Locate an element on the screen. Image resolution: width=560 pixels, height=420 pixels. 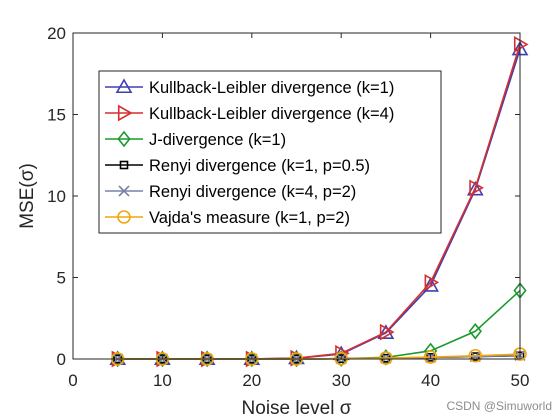
legend-entry: Renyi divergence (k=1, p=0.5) is located at coordinates (237, 166).